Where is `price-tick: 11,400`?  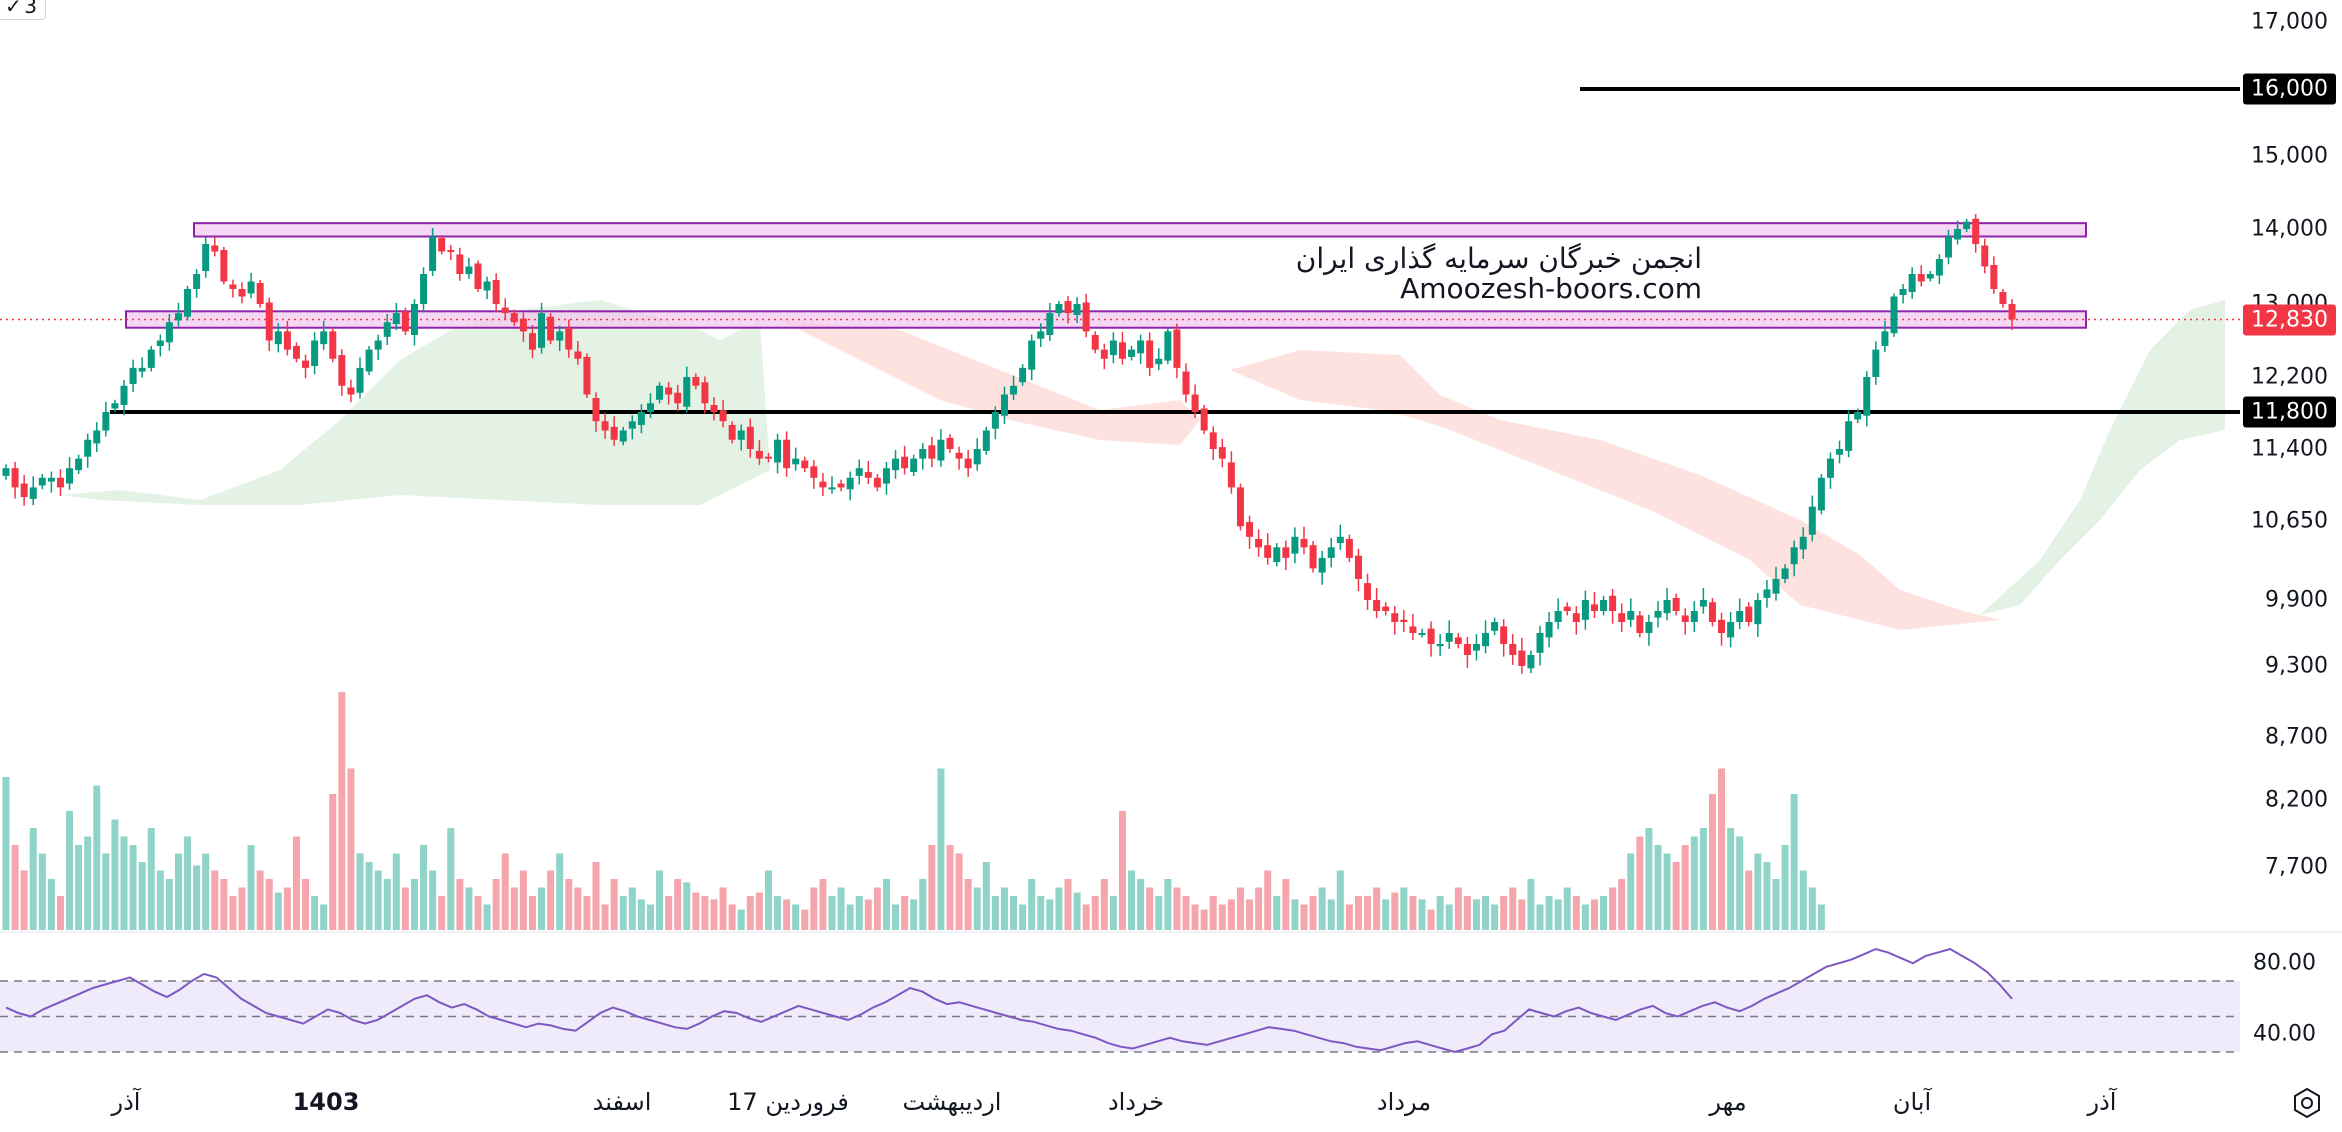 price-tick: 11,400 is located at coordinates (2289, 449).